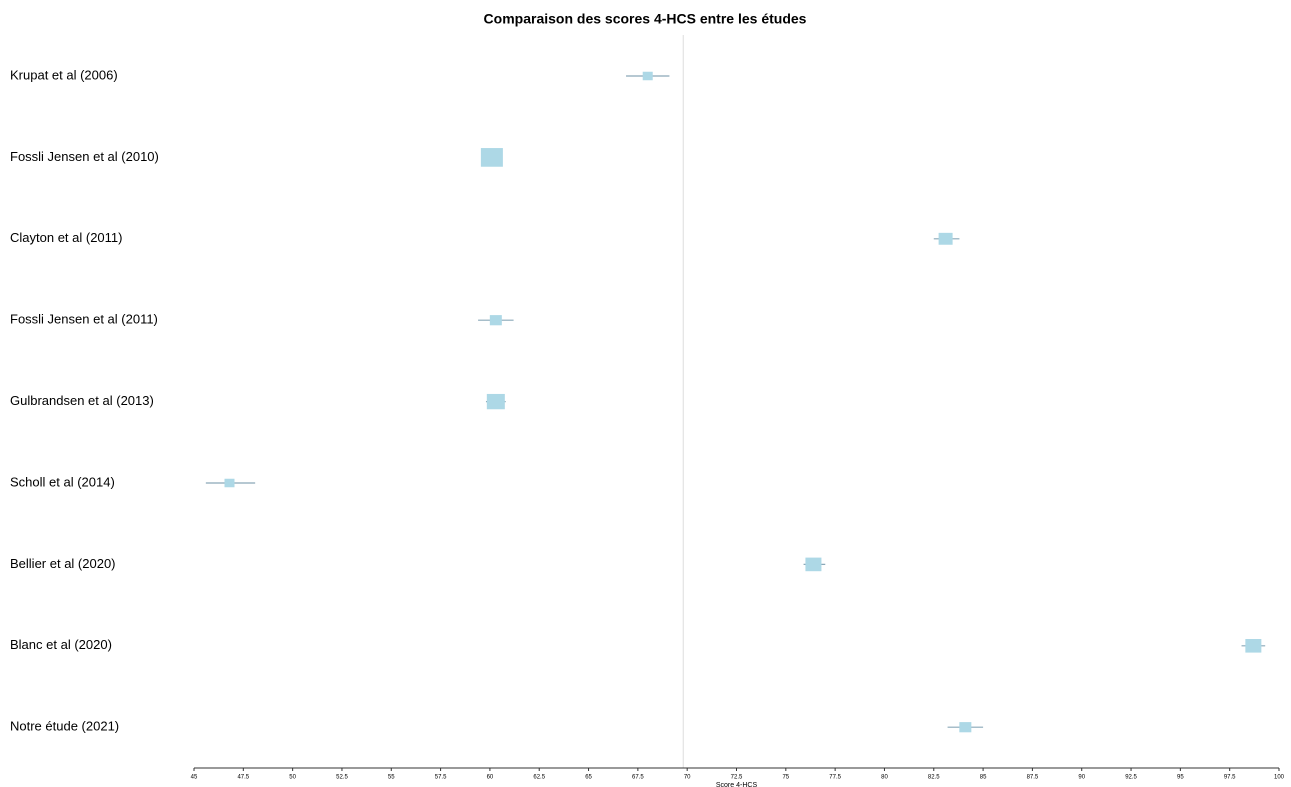  I want to click on x-tick-label: 65, so click(588, 778).